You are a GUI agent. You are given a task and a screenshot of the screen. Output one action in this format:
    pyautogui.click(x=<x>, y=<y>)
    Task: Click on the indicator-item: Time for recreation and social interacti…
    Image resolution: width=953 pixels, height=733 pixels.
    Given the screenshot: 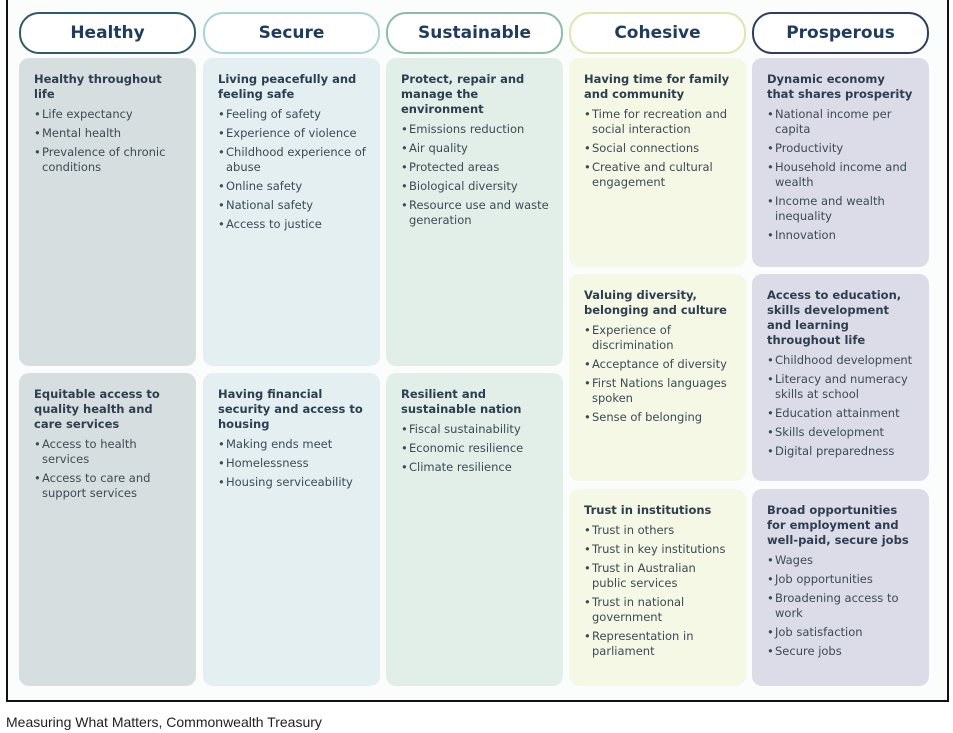 What is the action you would take?
    pyautogui.click(x=658, y=122)
    